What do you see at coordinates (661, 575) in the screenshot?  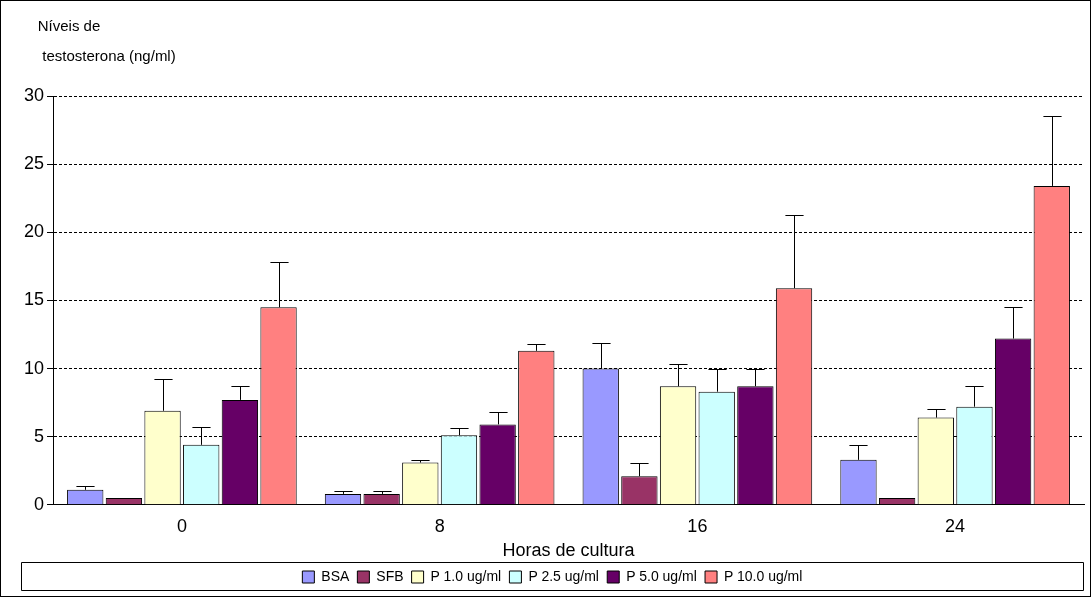 I see `legend-label: P 5.0 ug/ml` at bounding box center [661, 575].